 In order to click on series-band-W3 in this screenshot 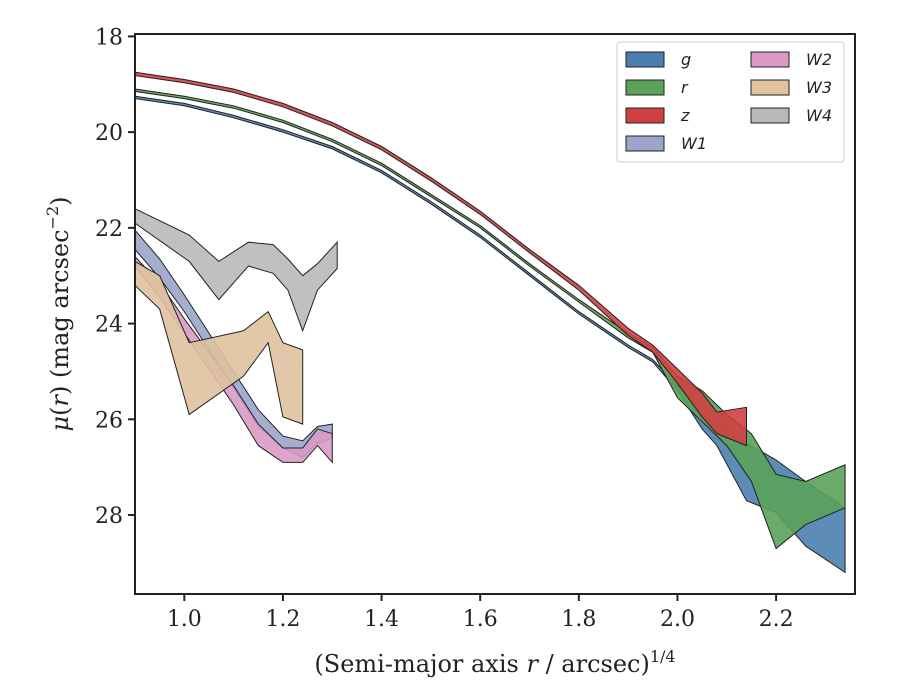, I will do `click(219, 342)`.